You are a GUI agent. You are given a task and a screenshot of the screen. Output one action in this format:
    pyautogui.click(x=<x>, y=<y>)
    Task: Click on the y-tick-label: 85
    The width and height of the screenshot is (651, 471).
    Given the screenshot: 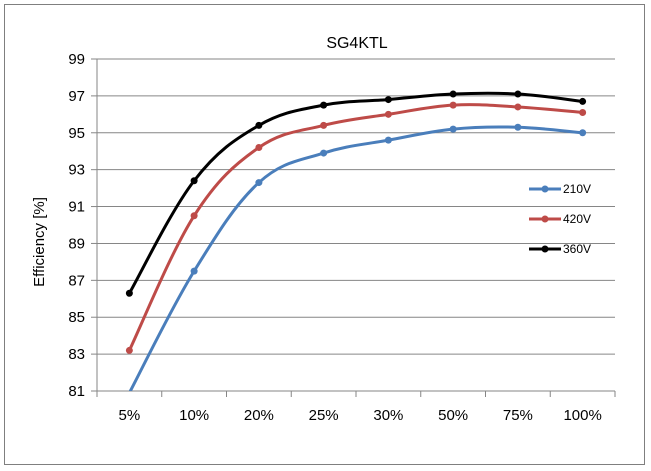 What is the action you would take?
    pyautogui.click(x=76, y=317)
    